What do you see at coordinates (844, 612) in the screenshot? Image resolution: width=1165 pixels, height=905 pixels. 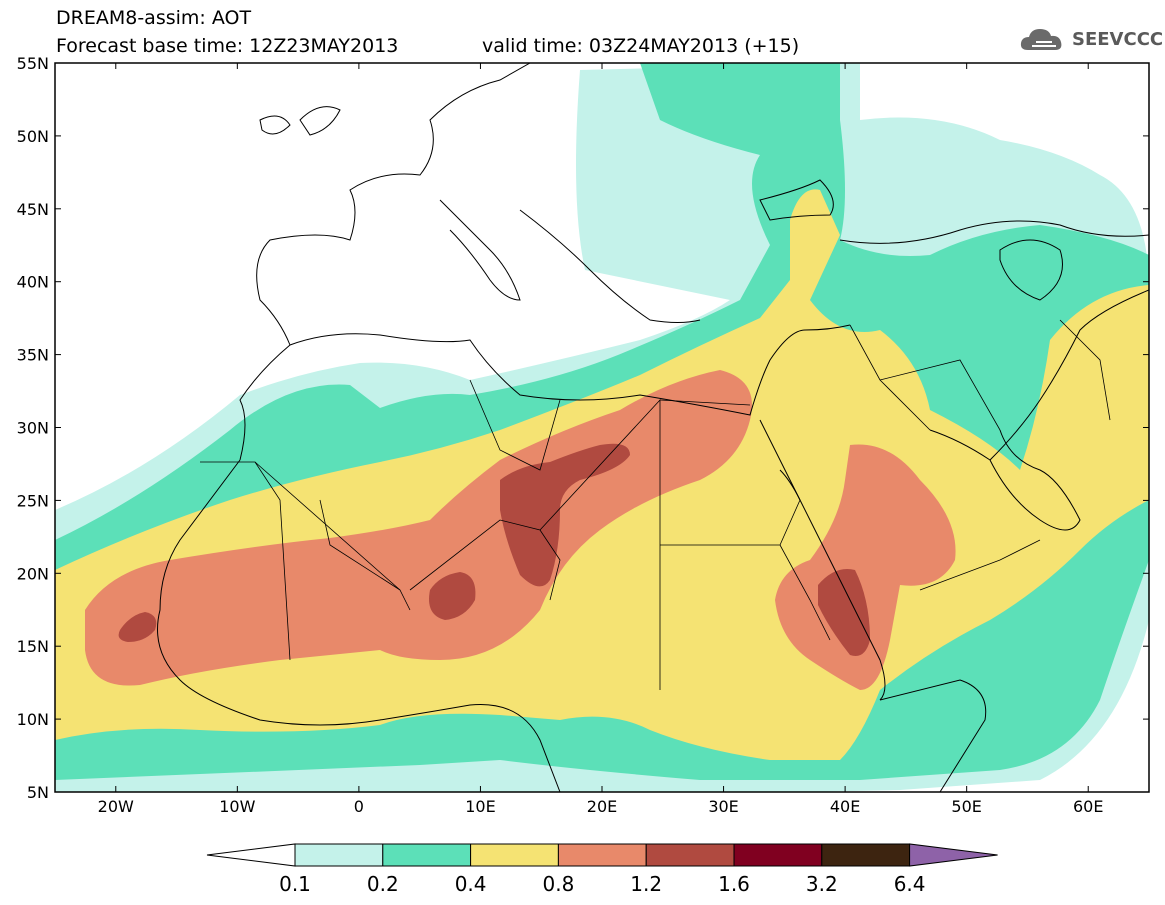 I see `aot-band-1.2-d` at bounding box center [844, 612].